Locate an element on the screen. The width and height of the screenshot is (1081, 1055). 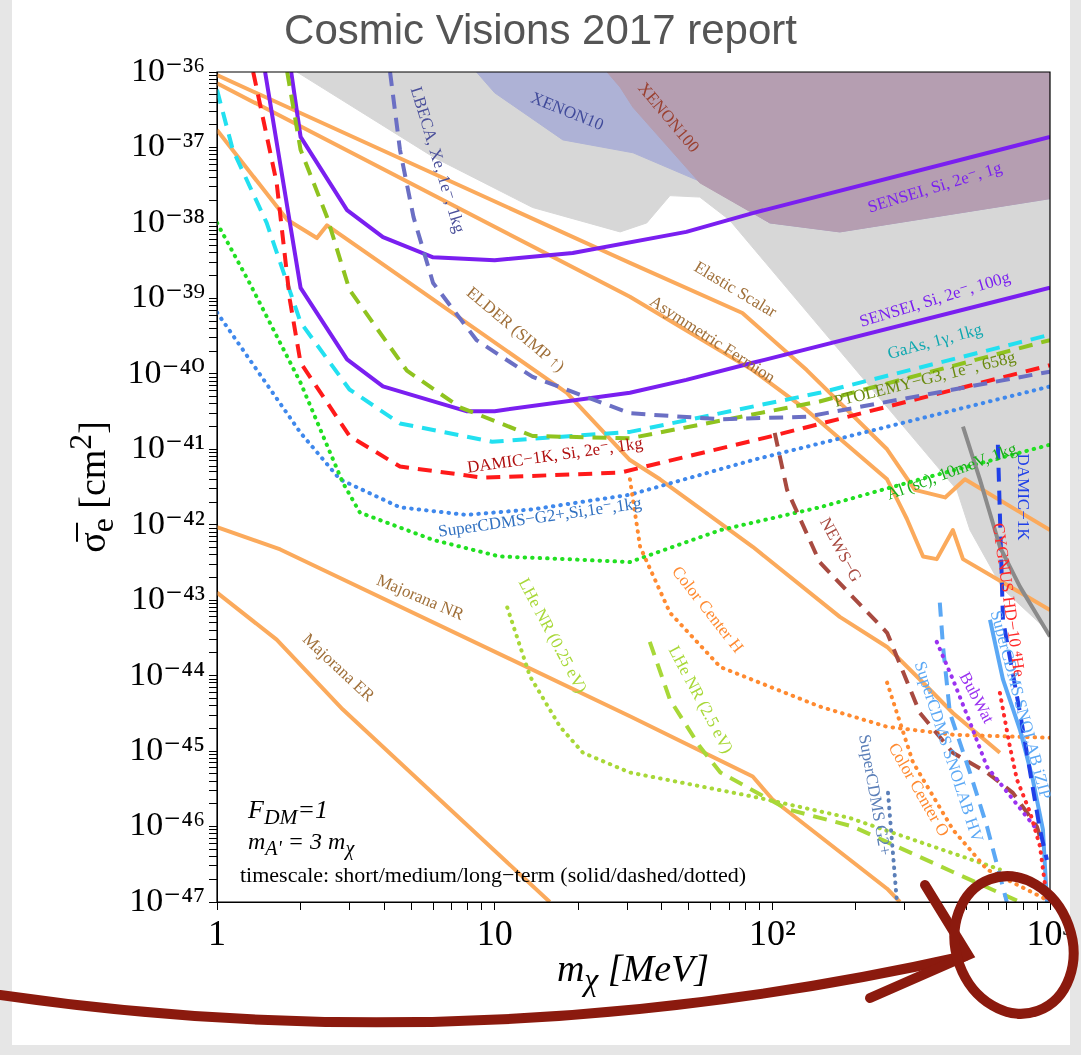
annotation: m$_{A'}$ = 3 m$_{χ}$ is located at coordinates (301, 843).